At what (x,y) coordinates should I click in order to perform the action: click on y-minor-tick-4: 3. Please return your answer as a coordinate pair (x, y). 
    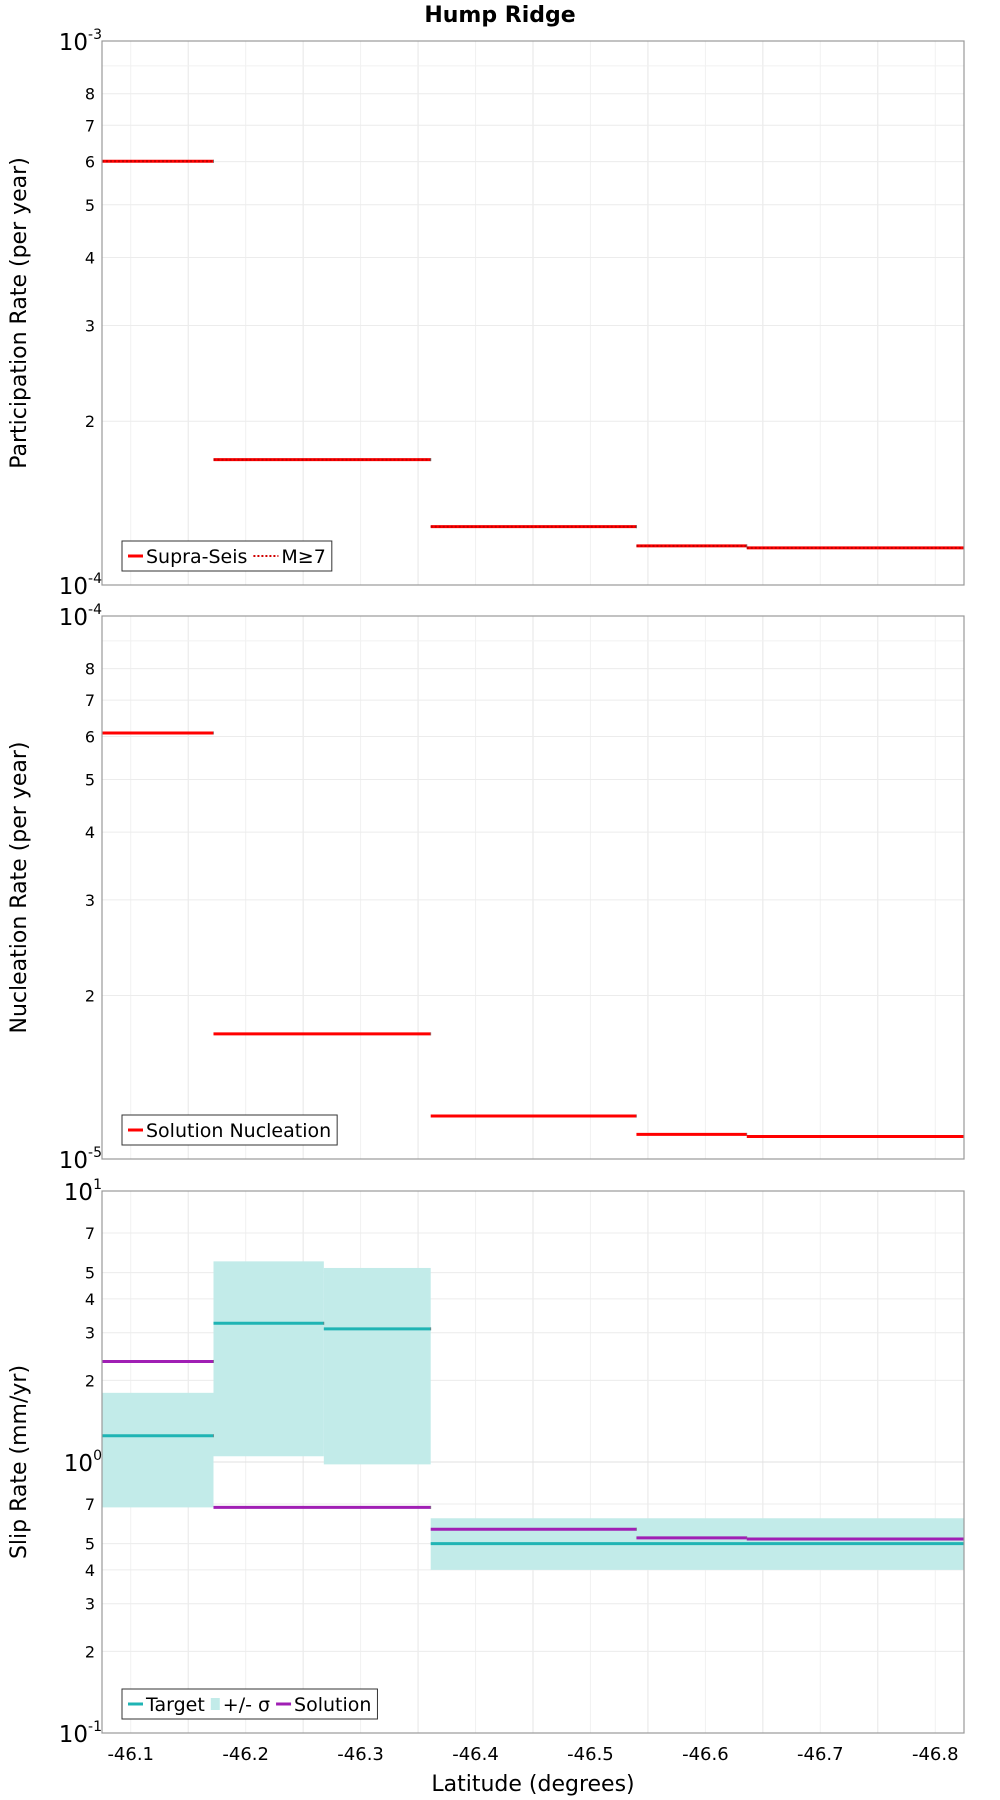
    Looking at the image, I should click on (90, 1333).